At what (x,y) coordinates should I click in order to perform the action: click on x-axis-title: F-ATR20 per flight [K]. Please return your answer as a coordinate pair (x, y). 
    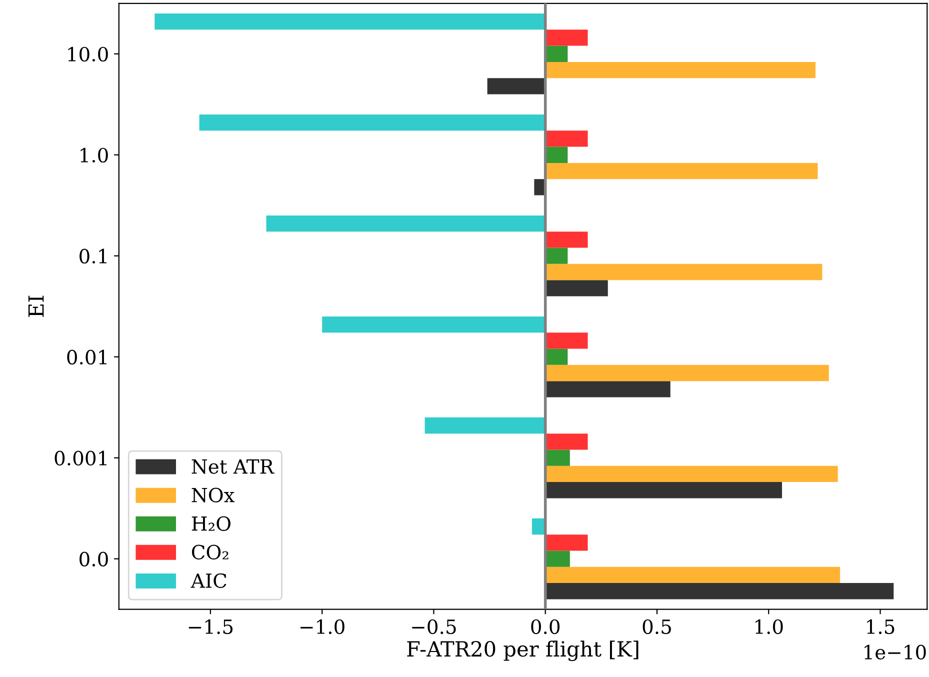
    Looking at the image, I should click on (522, 651).